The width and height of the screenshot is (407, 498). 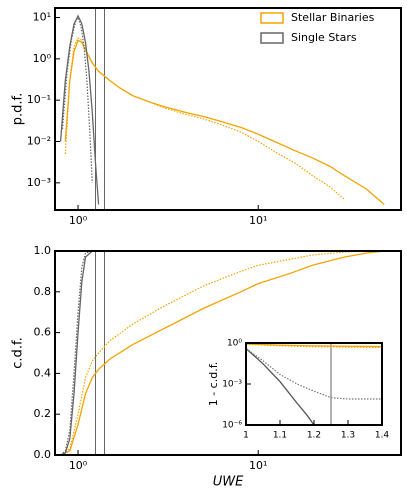 I want to click on legend-label: Single Stars, so click(x=324, y=37).